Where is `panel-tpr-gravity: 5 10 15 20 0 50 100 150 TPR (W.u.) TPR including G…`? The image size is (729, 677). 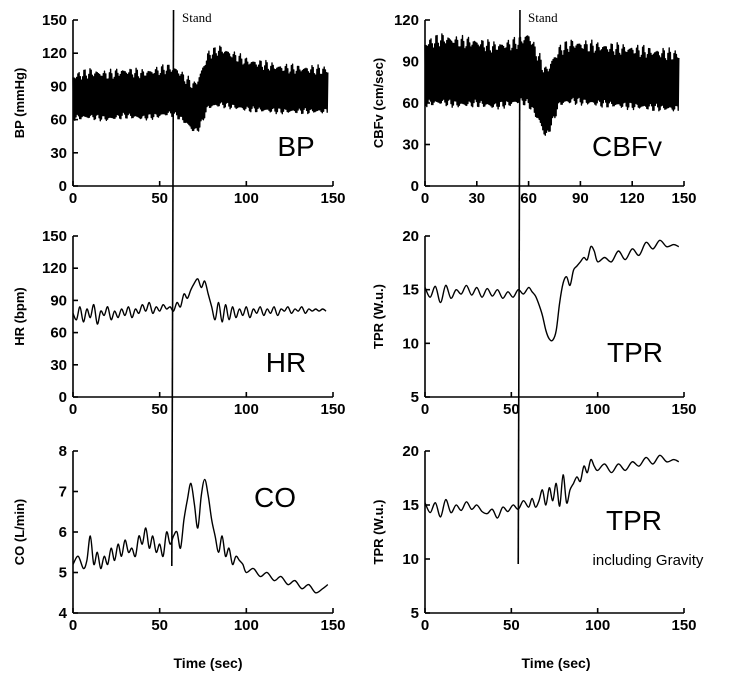 panel-tpr-gravity: 5 10 15 20 0 50 100 150 TPR (W.u.) TPR including G… is located at coordinates (537, 538).